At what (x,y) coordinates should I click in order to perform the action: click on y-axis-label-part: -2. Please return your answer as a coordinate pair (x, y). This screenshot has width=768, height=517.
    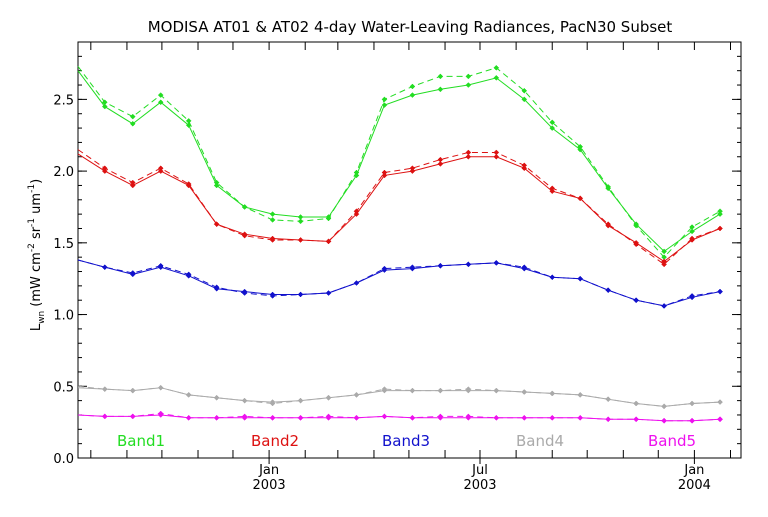
    Looking at the image, I should click on (32, 247).